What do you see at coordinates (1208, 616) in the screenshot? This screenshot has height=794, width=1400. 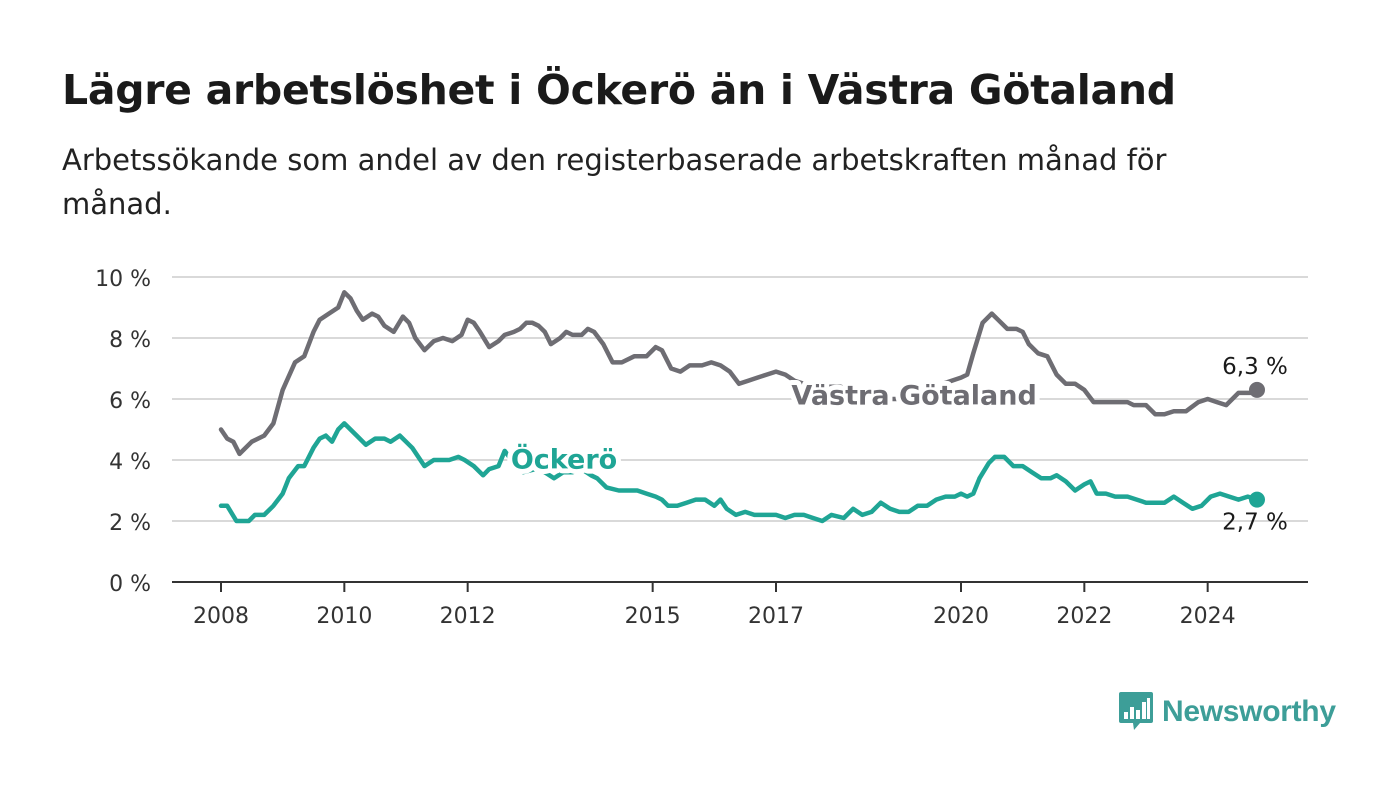 I see `x-tick-label: 2024` at bounding box center [1208, 616].